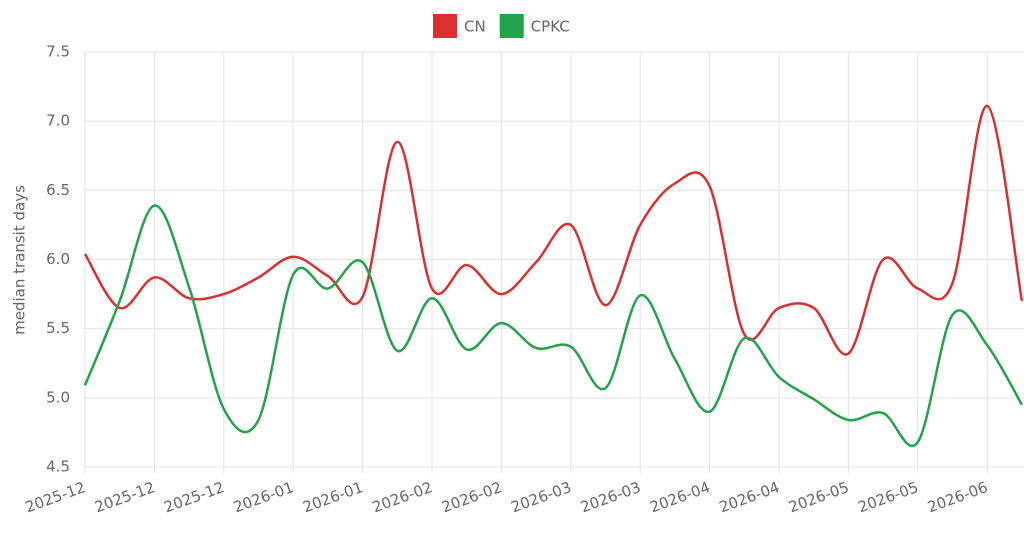 The image size is (1024, 544). What do you see at coordinates (58, 190) in the screenshot?
I see `y-tick-label: 6.5` at bounding box center [58, 190].